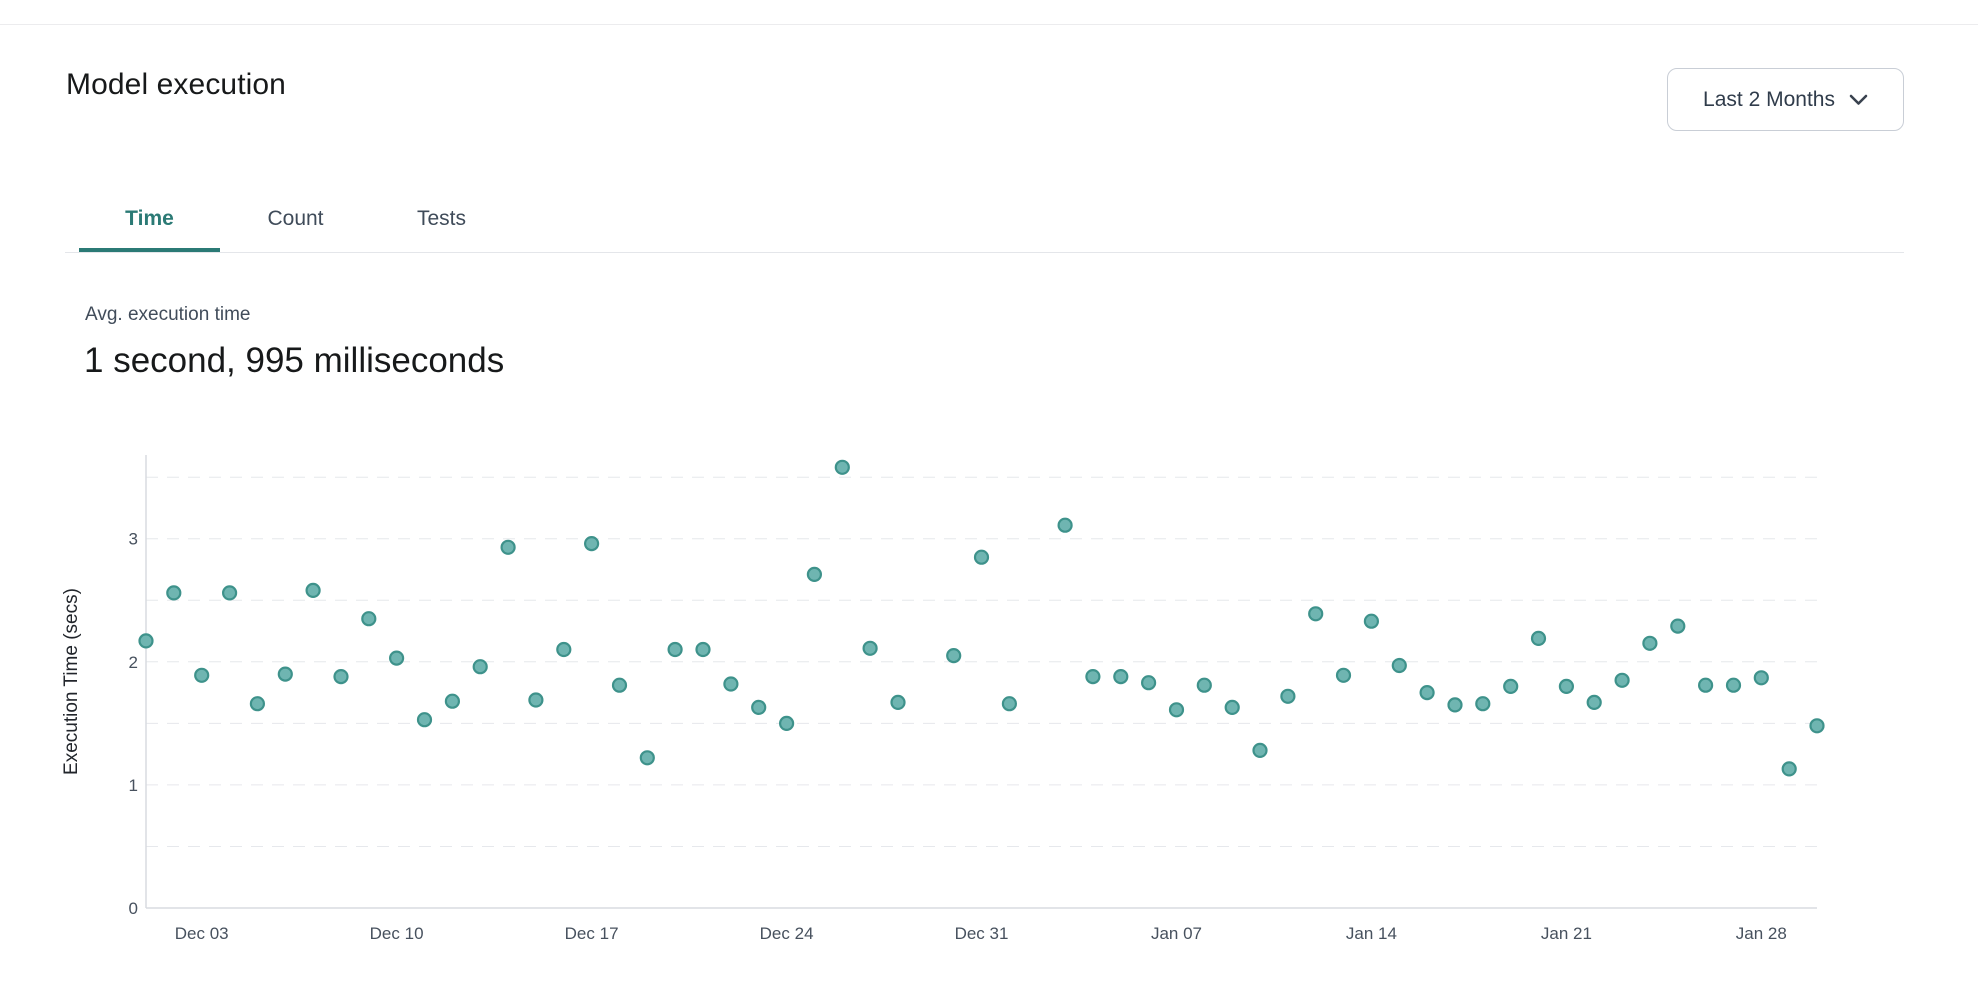 This screenshot has width=1978, height=1000. What do you see at coordinates (984, 252) in the screenshot?
I see `tab-bar-divider` at bounding box center [984, 252].